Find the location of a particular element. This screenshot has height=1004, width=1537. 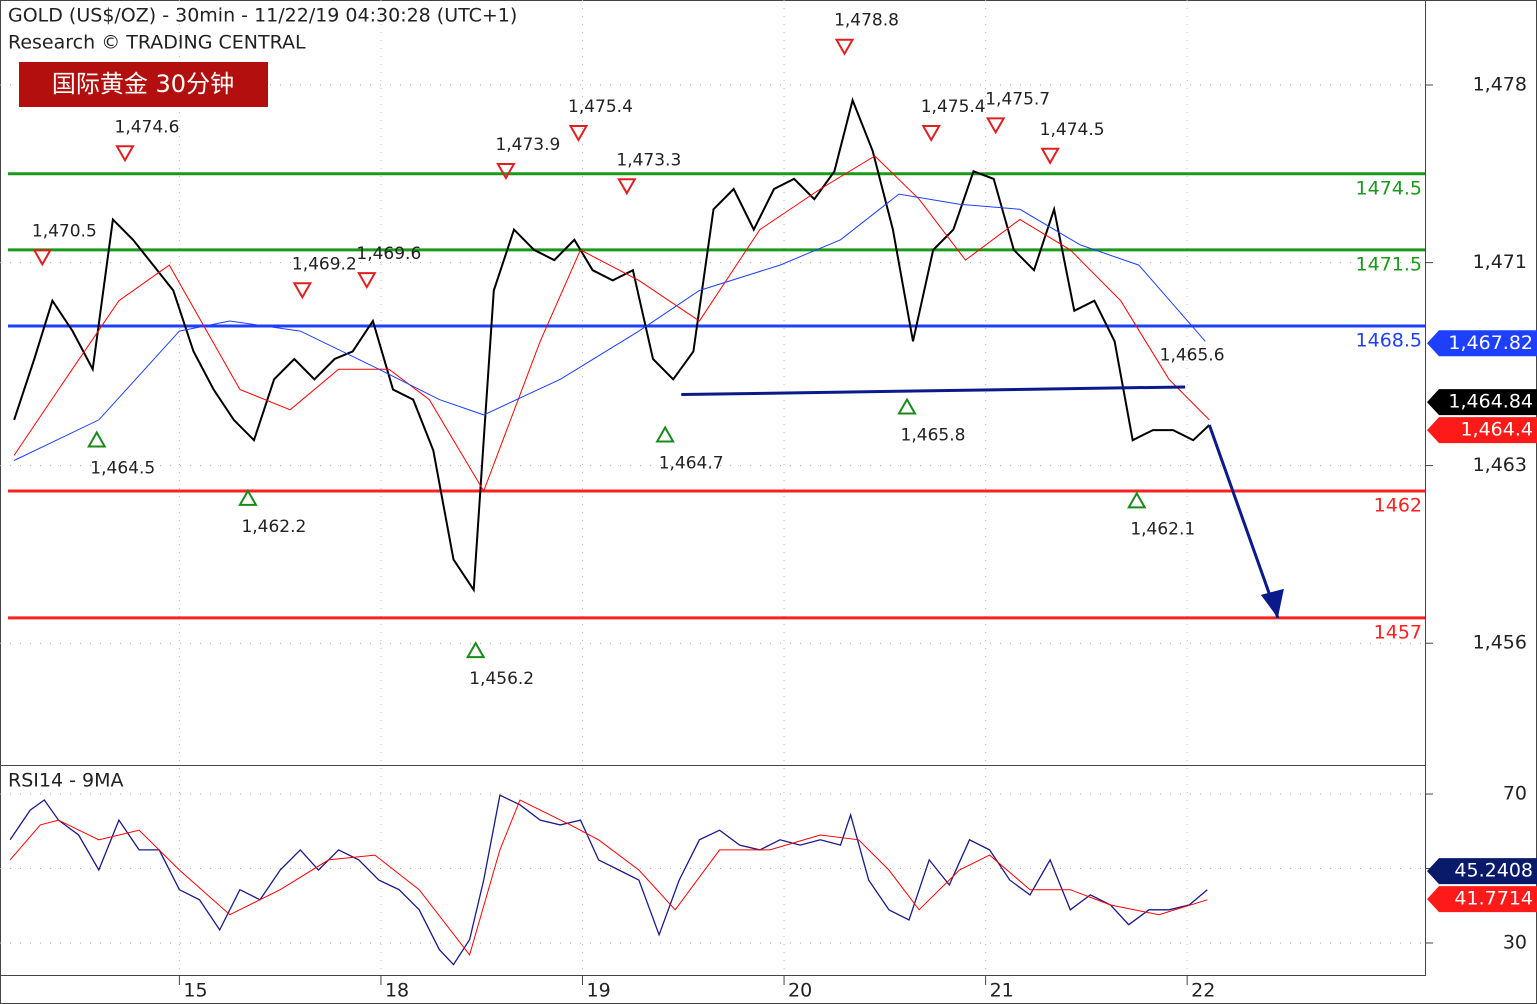

arrow-head is located at coordinates (1272, 603).